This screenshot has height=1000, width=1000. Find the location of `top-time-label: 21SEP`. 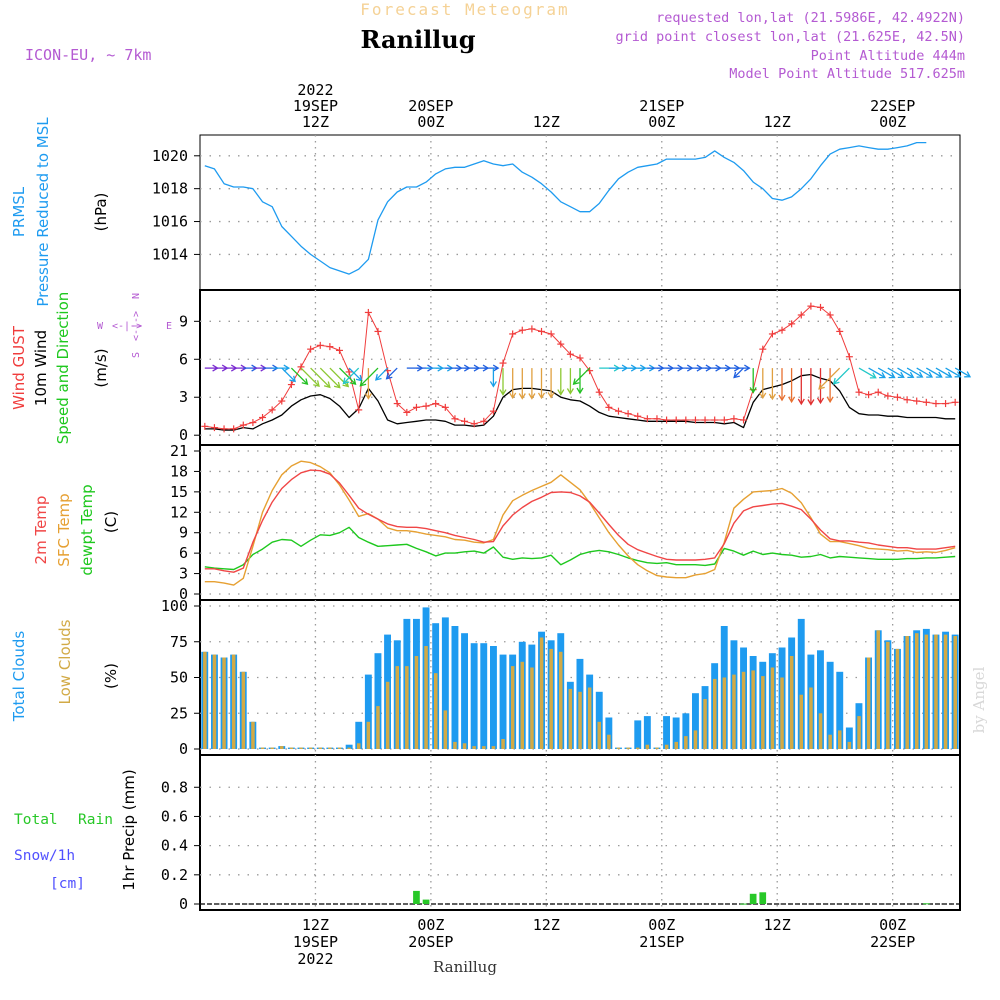

top-time-label: 21SEP is located at coordinates (661, 106).